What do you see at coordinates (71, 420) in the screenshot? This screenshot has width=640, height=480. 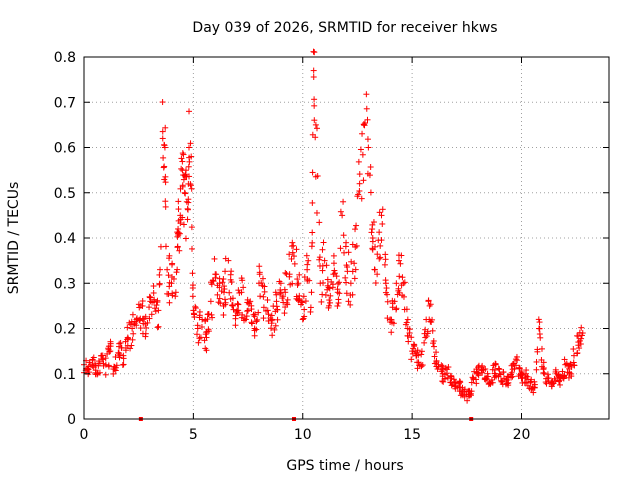 I see `y-tick-label: 0` at bounding box center [71, 420].